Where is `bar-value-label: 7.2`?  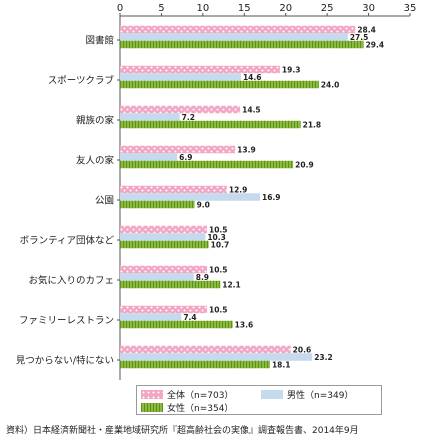 bar-value-label: 7.2 is located at coordinates (188, 117).